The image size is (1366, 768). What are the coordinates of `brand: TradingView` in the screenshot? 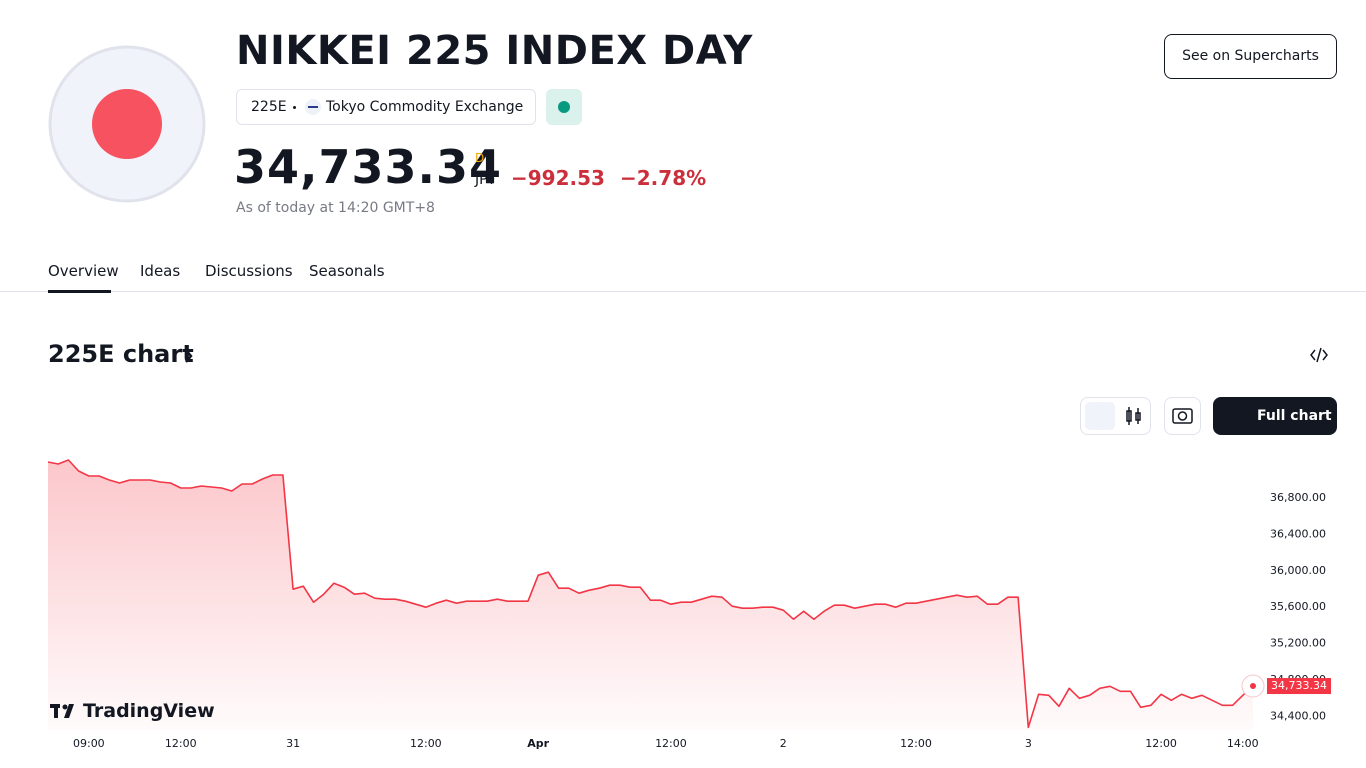 It's located at (149, 711).